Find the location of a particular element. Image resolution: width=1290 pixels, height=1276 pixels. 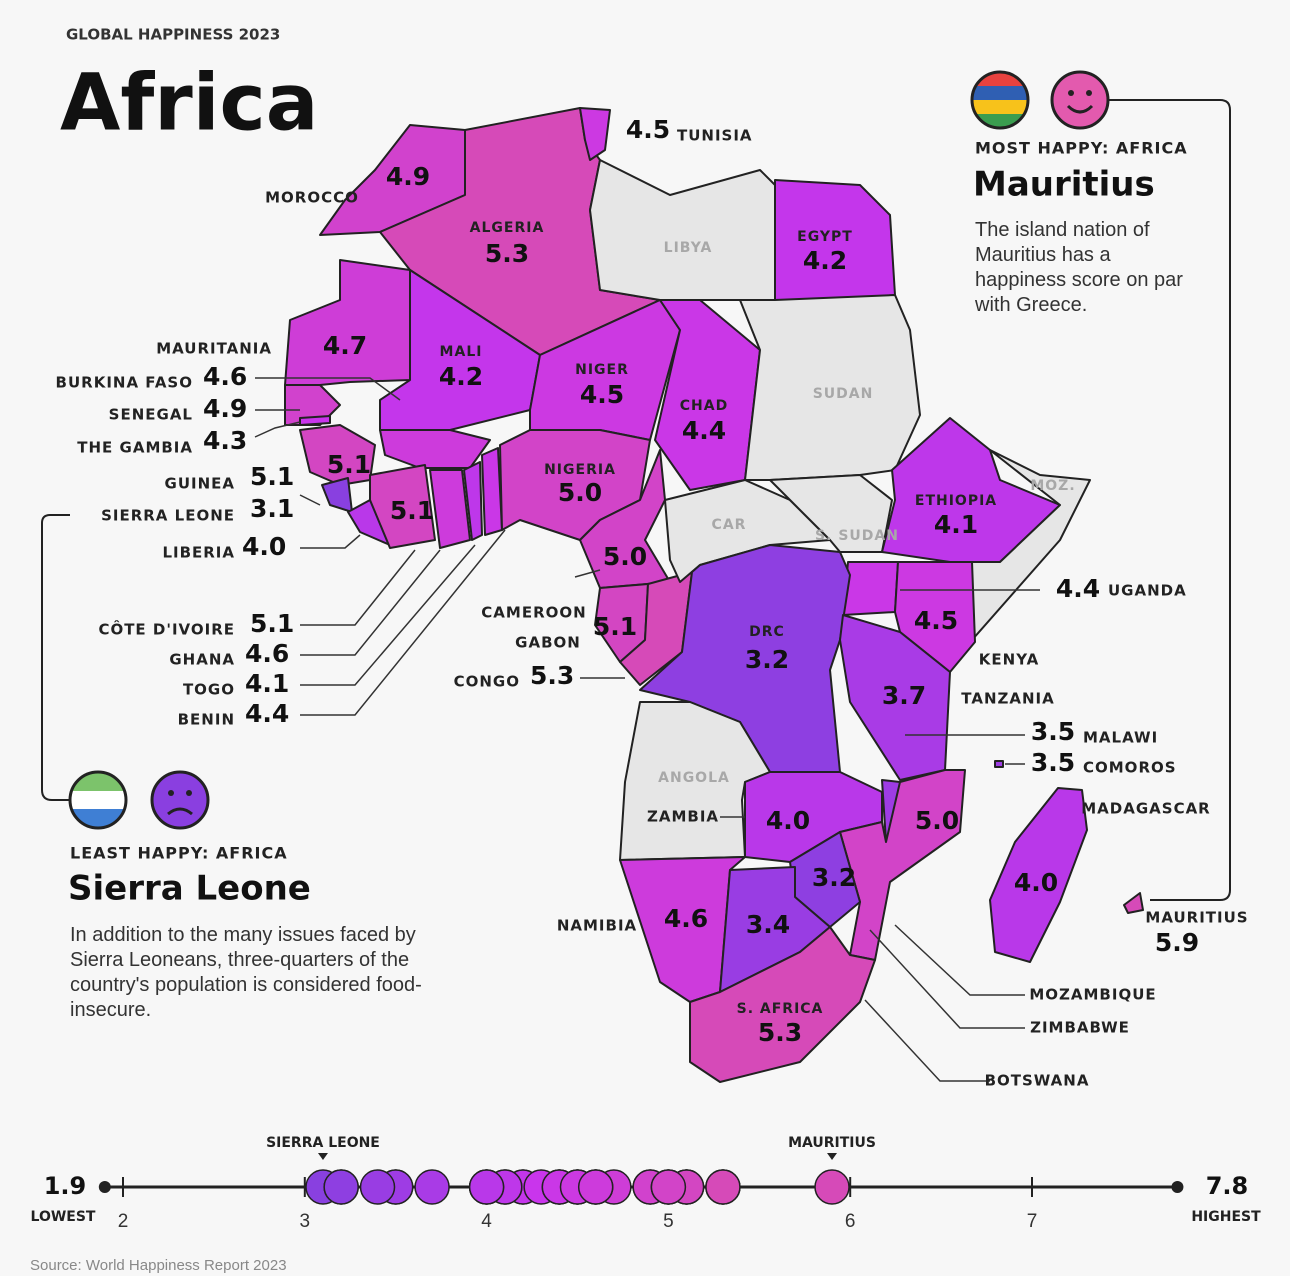

score-label: 4.9 is located at coordinates (225, 408).